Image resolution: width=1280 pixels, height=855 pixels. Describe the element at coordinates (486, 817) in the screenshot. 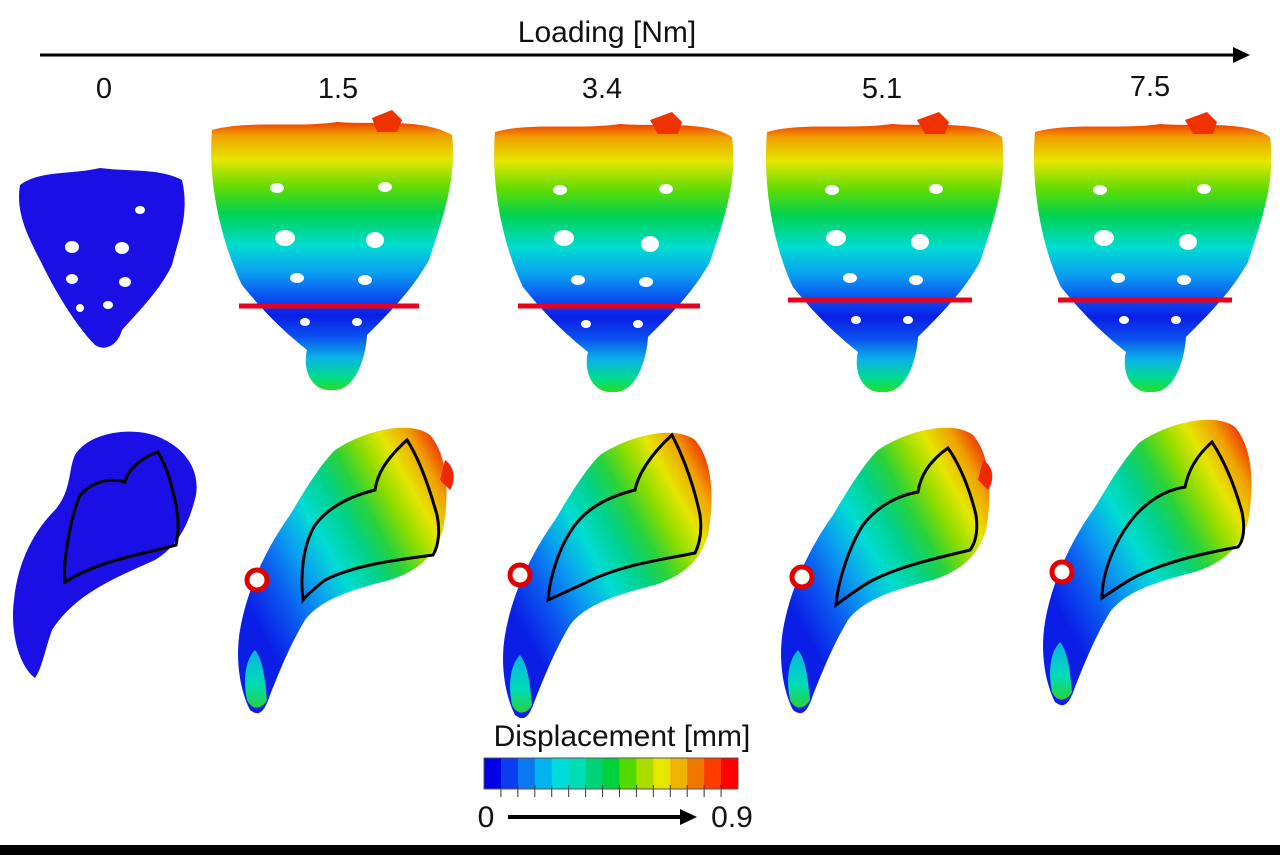

I see `legend-min-label: 0` at that location.